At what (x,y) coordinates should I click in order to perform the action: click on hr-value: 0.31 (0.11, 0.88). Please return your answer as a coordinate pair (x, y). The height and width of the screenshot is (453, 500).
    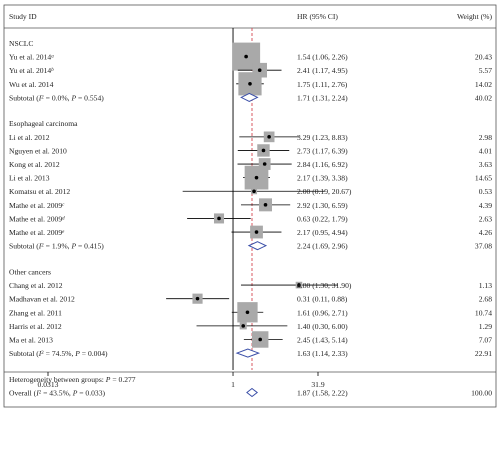
    Looking at the image, I should click on (322, 299).